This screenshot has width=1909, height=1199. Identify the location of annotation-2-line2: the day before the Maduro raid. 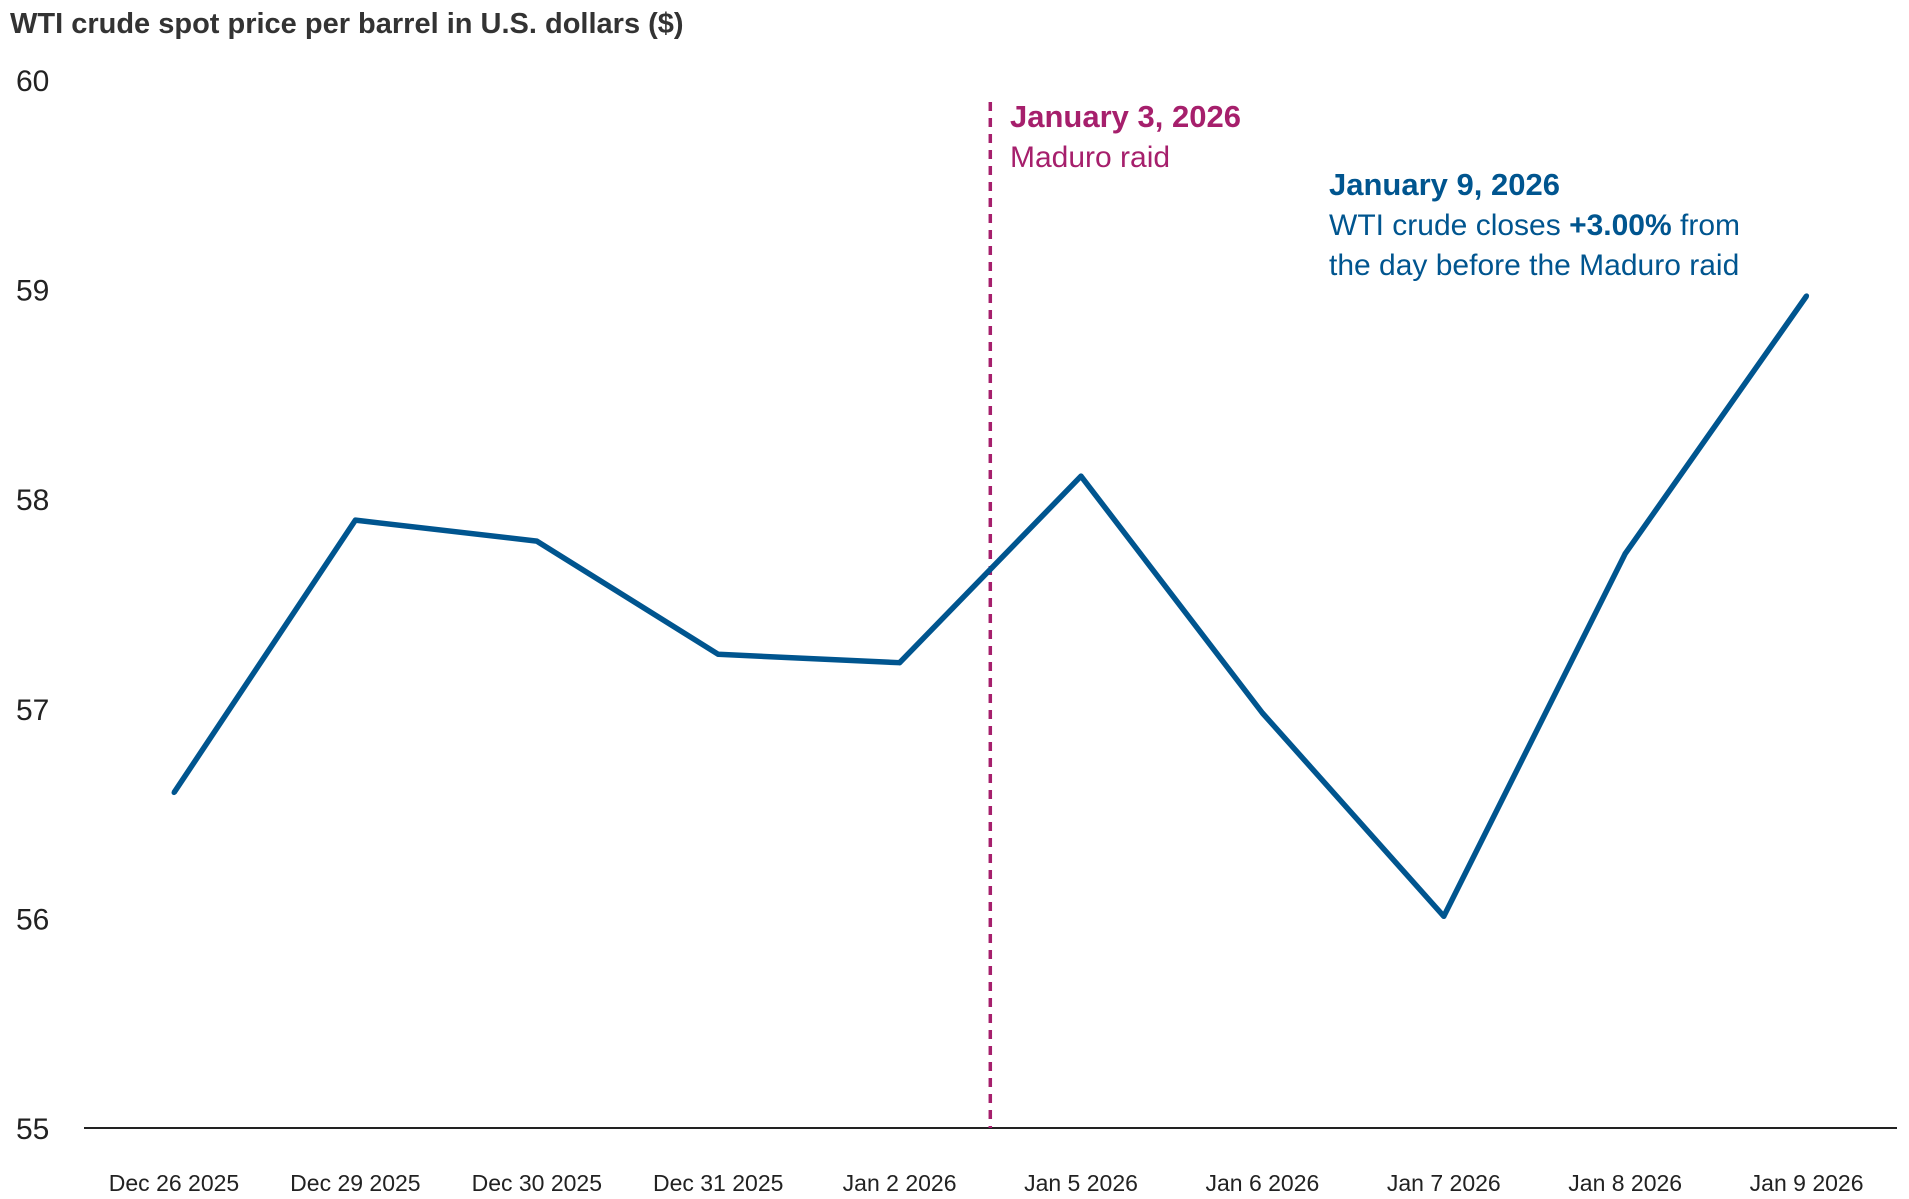
(1534, 265).